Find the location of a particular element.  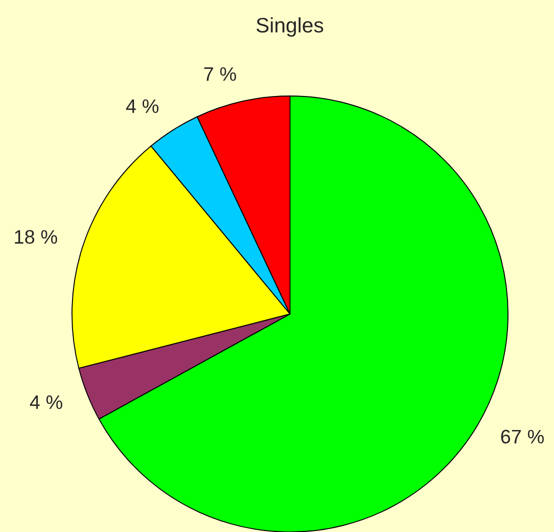

data-label: 7 % is located at coordinates (220, 74).